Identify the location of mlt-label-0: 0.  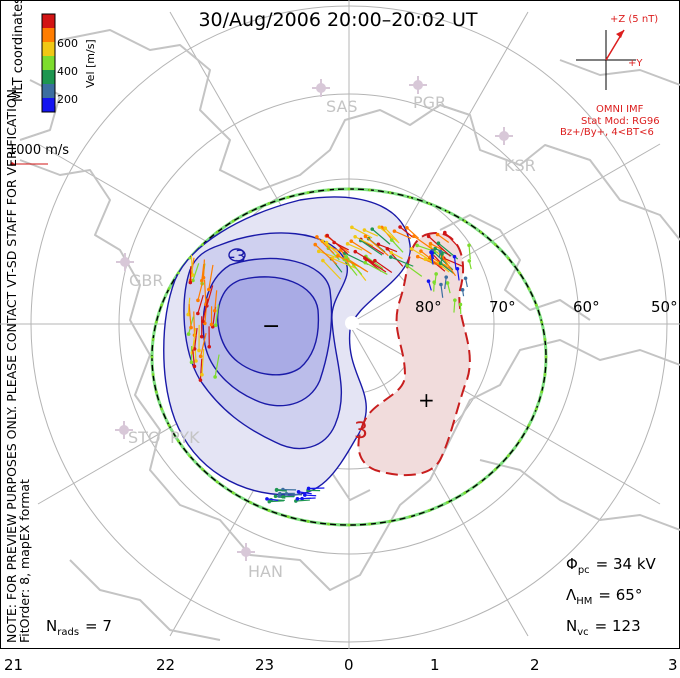
(349, 665).